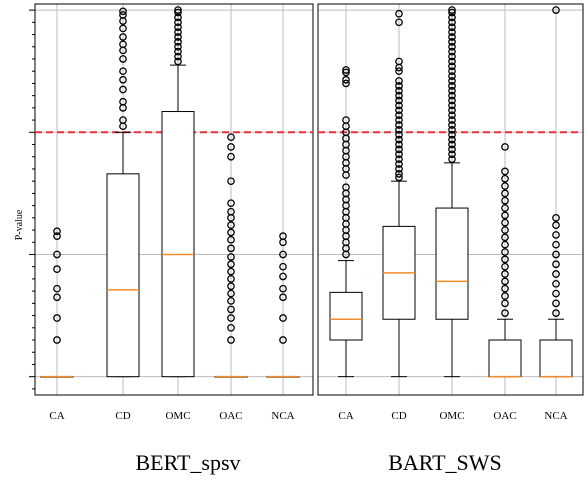  I want to click on panel-title: BERT_spsv, so click(187, 462).